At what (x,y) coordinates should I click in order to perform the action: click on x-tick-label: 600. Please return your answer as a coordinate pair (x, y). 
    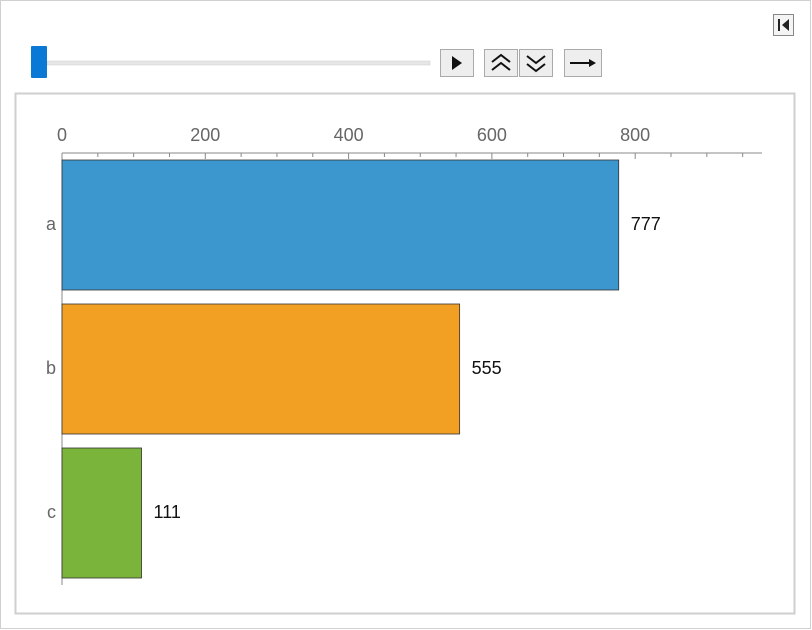
    Looking at the image, I should click on (492, 135).